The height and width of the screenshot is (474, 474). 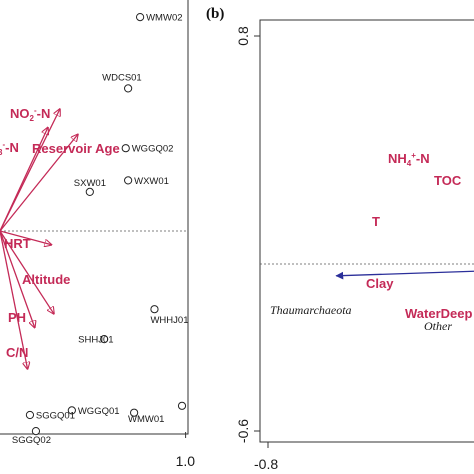 What do you see at coordinates (99, 411) in the screenshot?
I see `site-label-wggq01: WGGQ01` at bounding box center [99, 411].